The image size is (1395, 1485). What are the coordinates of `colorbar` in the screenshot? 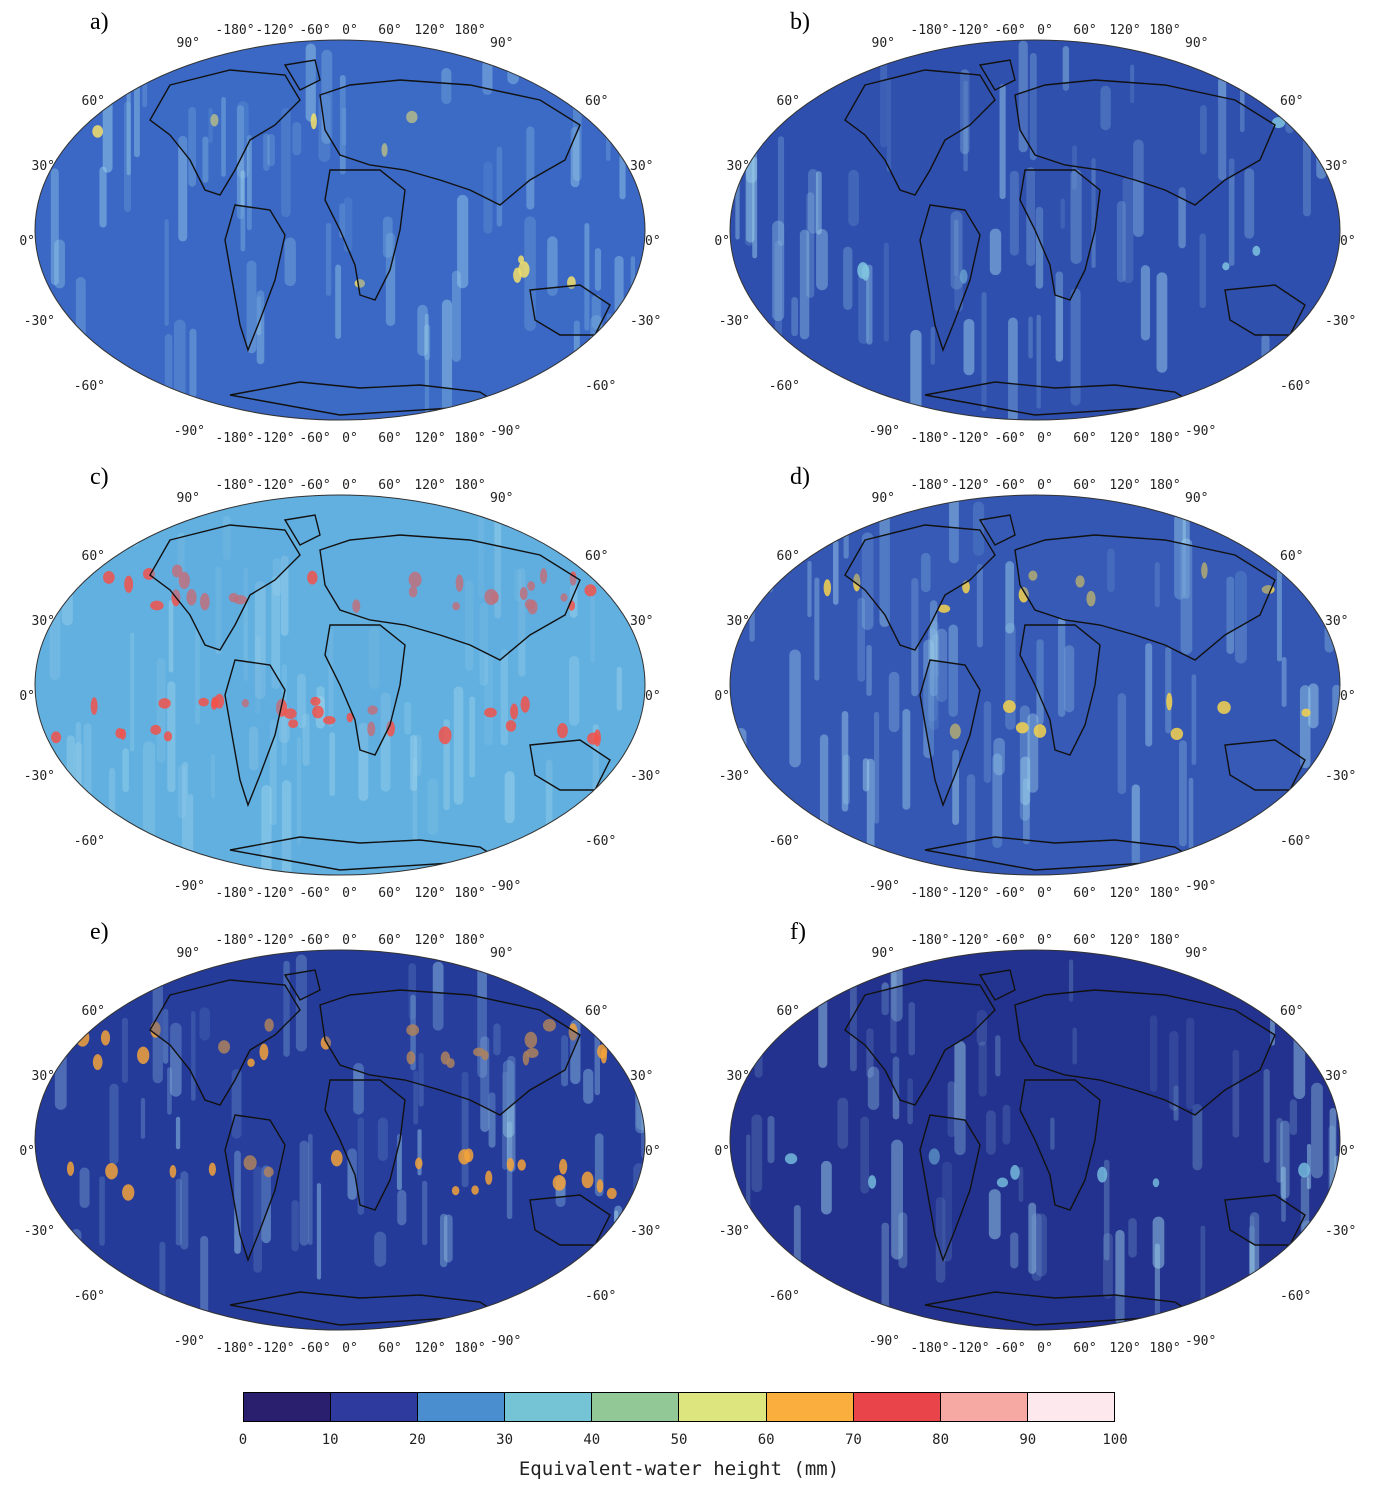 It's located at (679, 1407).